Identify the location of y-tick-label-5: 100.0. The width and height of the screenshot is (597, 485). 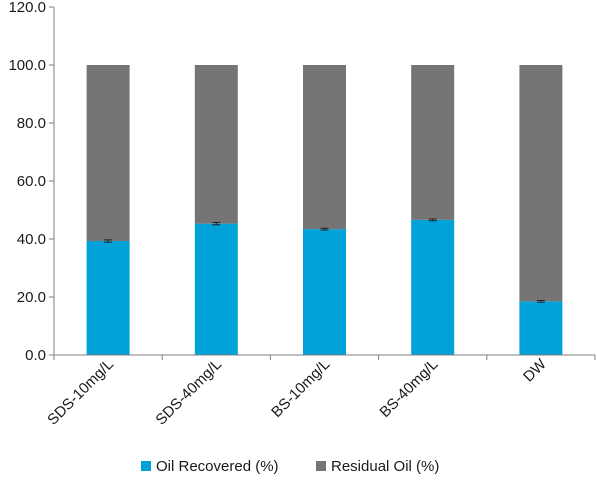
(27, 65).